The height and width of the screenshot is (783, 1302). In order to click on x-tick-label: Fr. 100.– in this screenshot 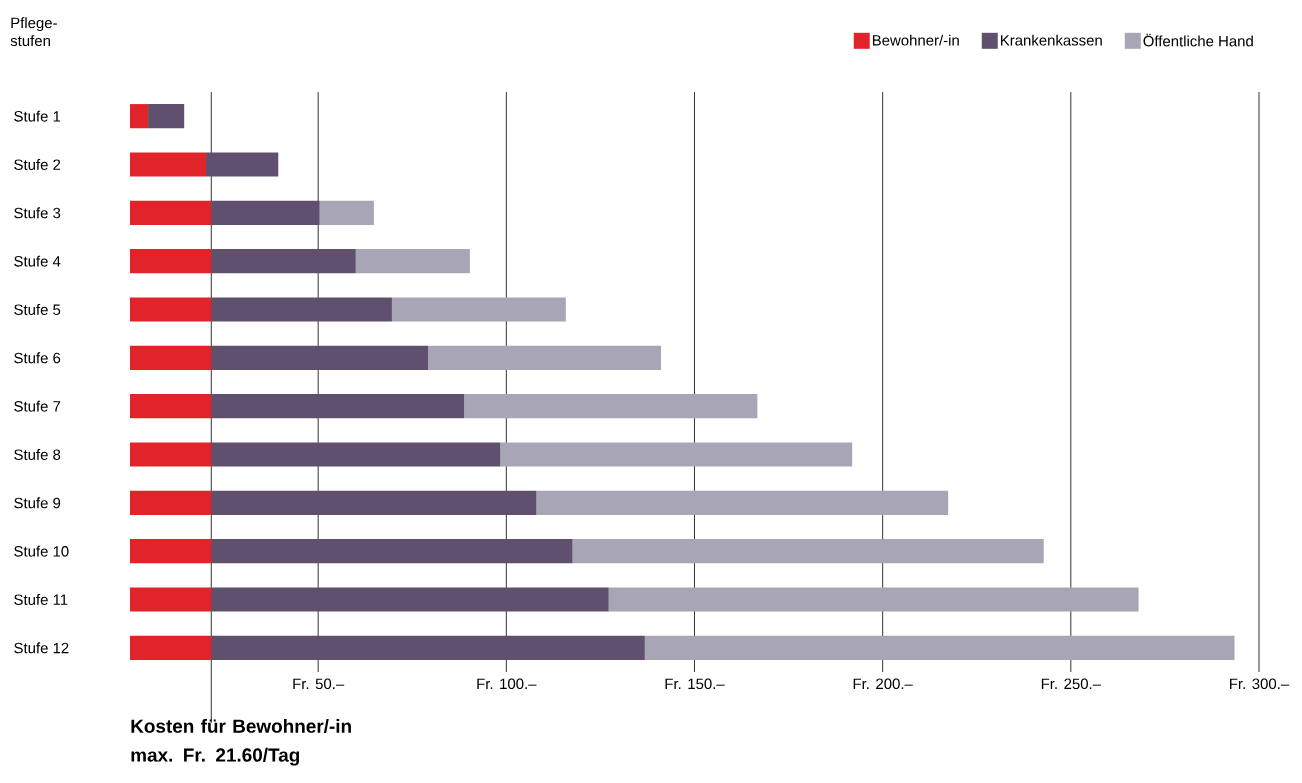, I will do `click(507, 684)`.